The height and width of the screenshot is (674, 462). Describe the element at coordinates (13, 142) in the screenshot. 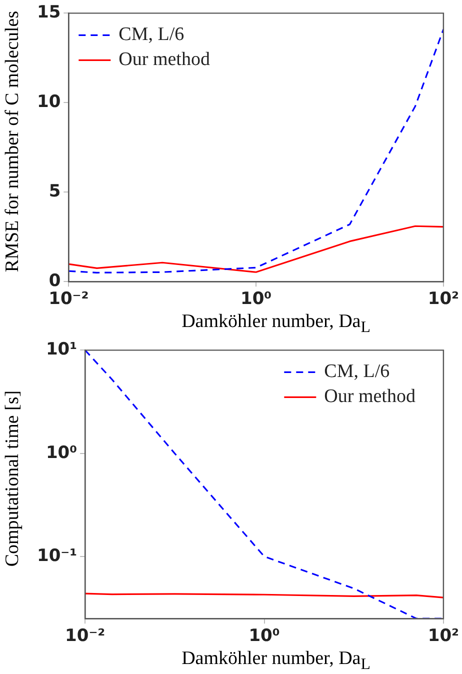

I see `y-axis-title: RMSE for number of C molecules` at that location.